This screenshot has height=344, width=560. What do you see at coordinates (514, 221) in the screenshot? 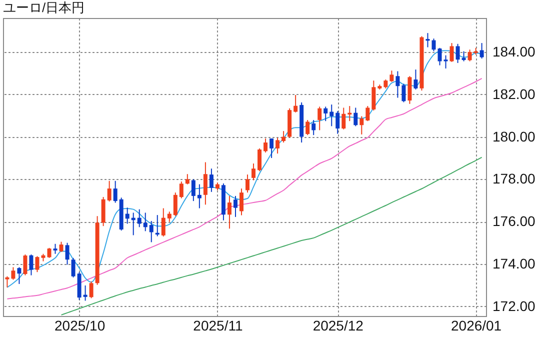
I see `y-tick-label: 176.00` at bounding box center [514, 221].